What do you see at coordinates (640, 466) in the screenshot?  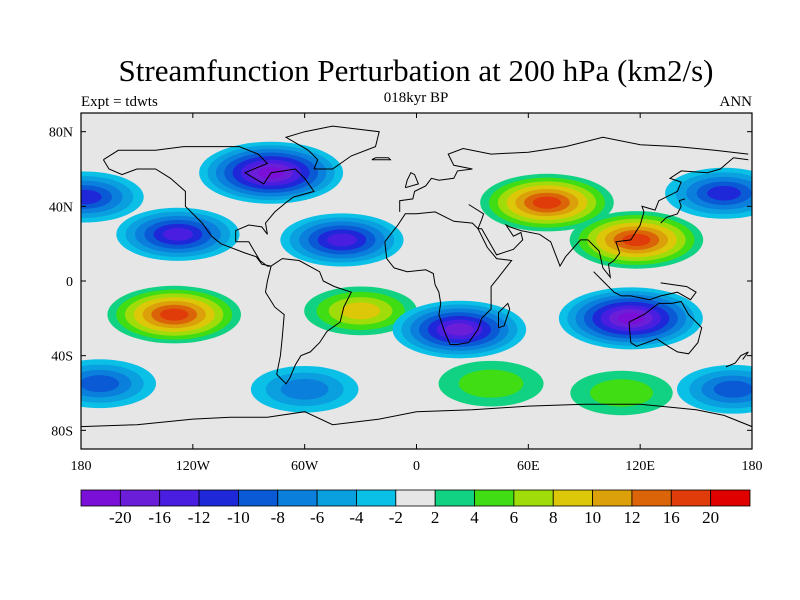 I see `x-tick-label: 120E` at bounding box center [640, 466].